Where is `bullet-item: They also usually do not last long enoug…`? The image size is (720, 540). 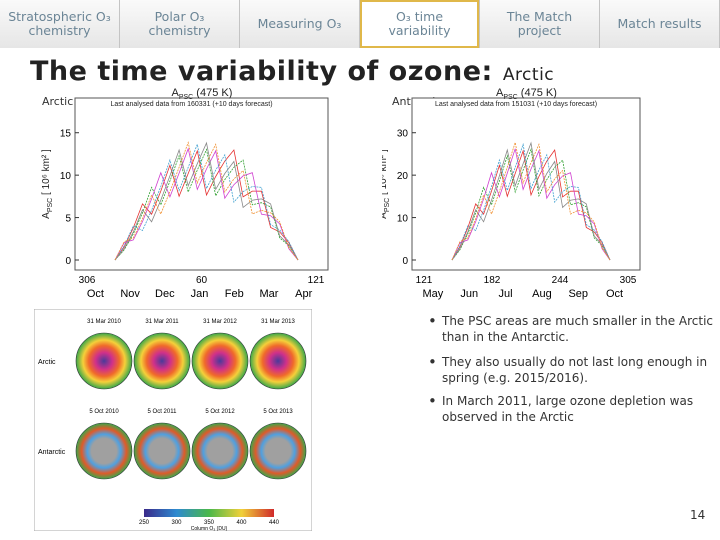
bullet-item: They also usually do not last long enoug… is located at coordinates (574, 369).